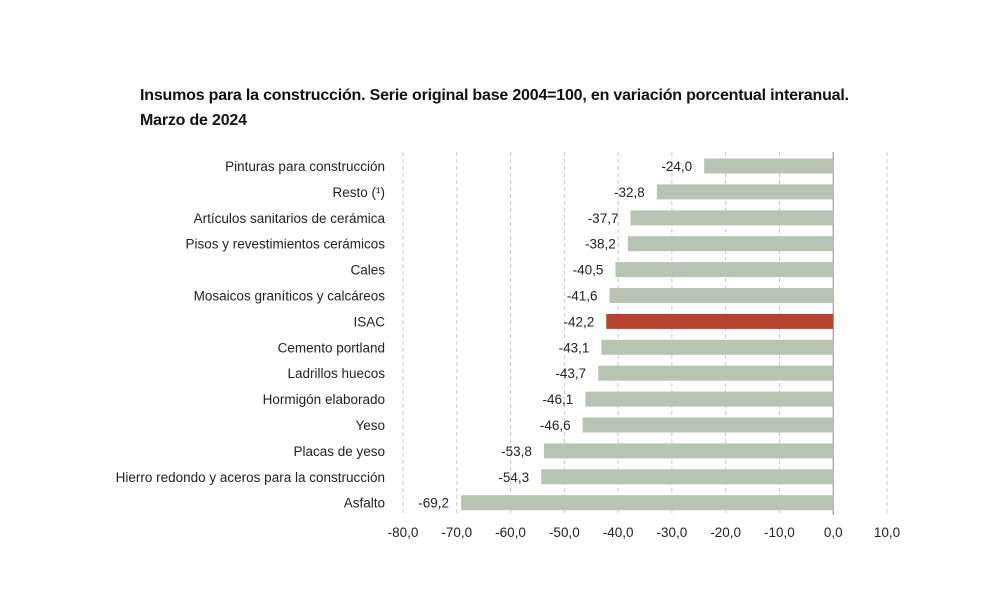 The image size is (992, 606). Describe the element at coordinates (456, 532) in the screenshot. I see `x-tick-label: -70,0` at that location.